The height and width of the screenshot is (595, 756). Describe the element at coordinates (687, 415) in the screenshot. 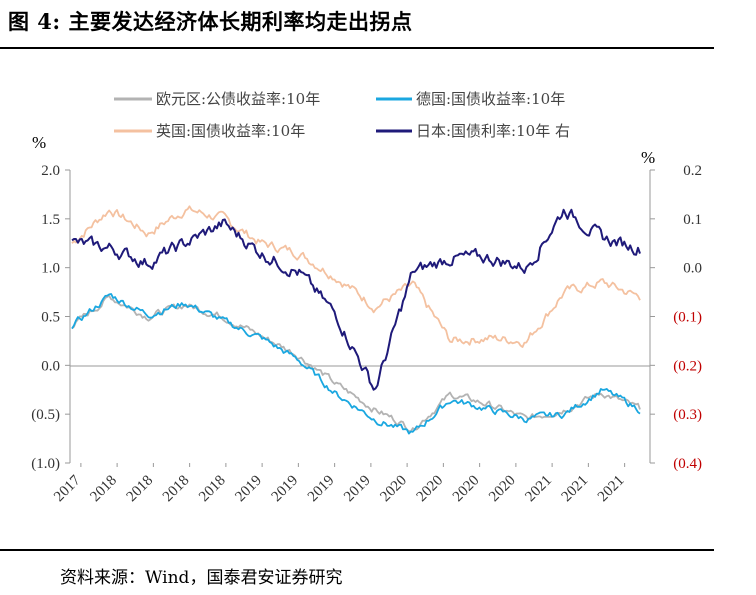

I see `right-tick-label: (0.3)` at that location.